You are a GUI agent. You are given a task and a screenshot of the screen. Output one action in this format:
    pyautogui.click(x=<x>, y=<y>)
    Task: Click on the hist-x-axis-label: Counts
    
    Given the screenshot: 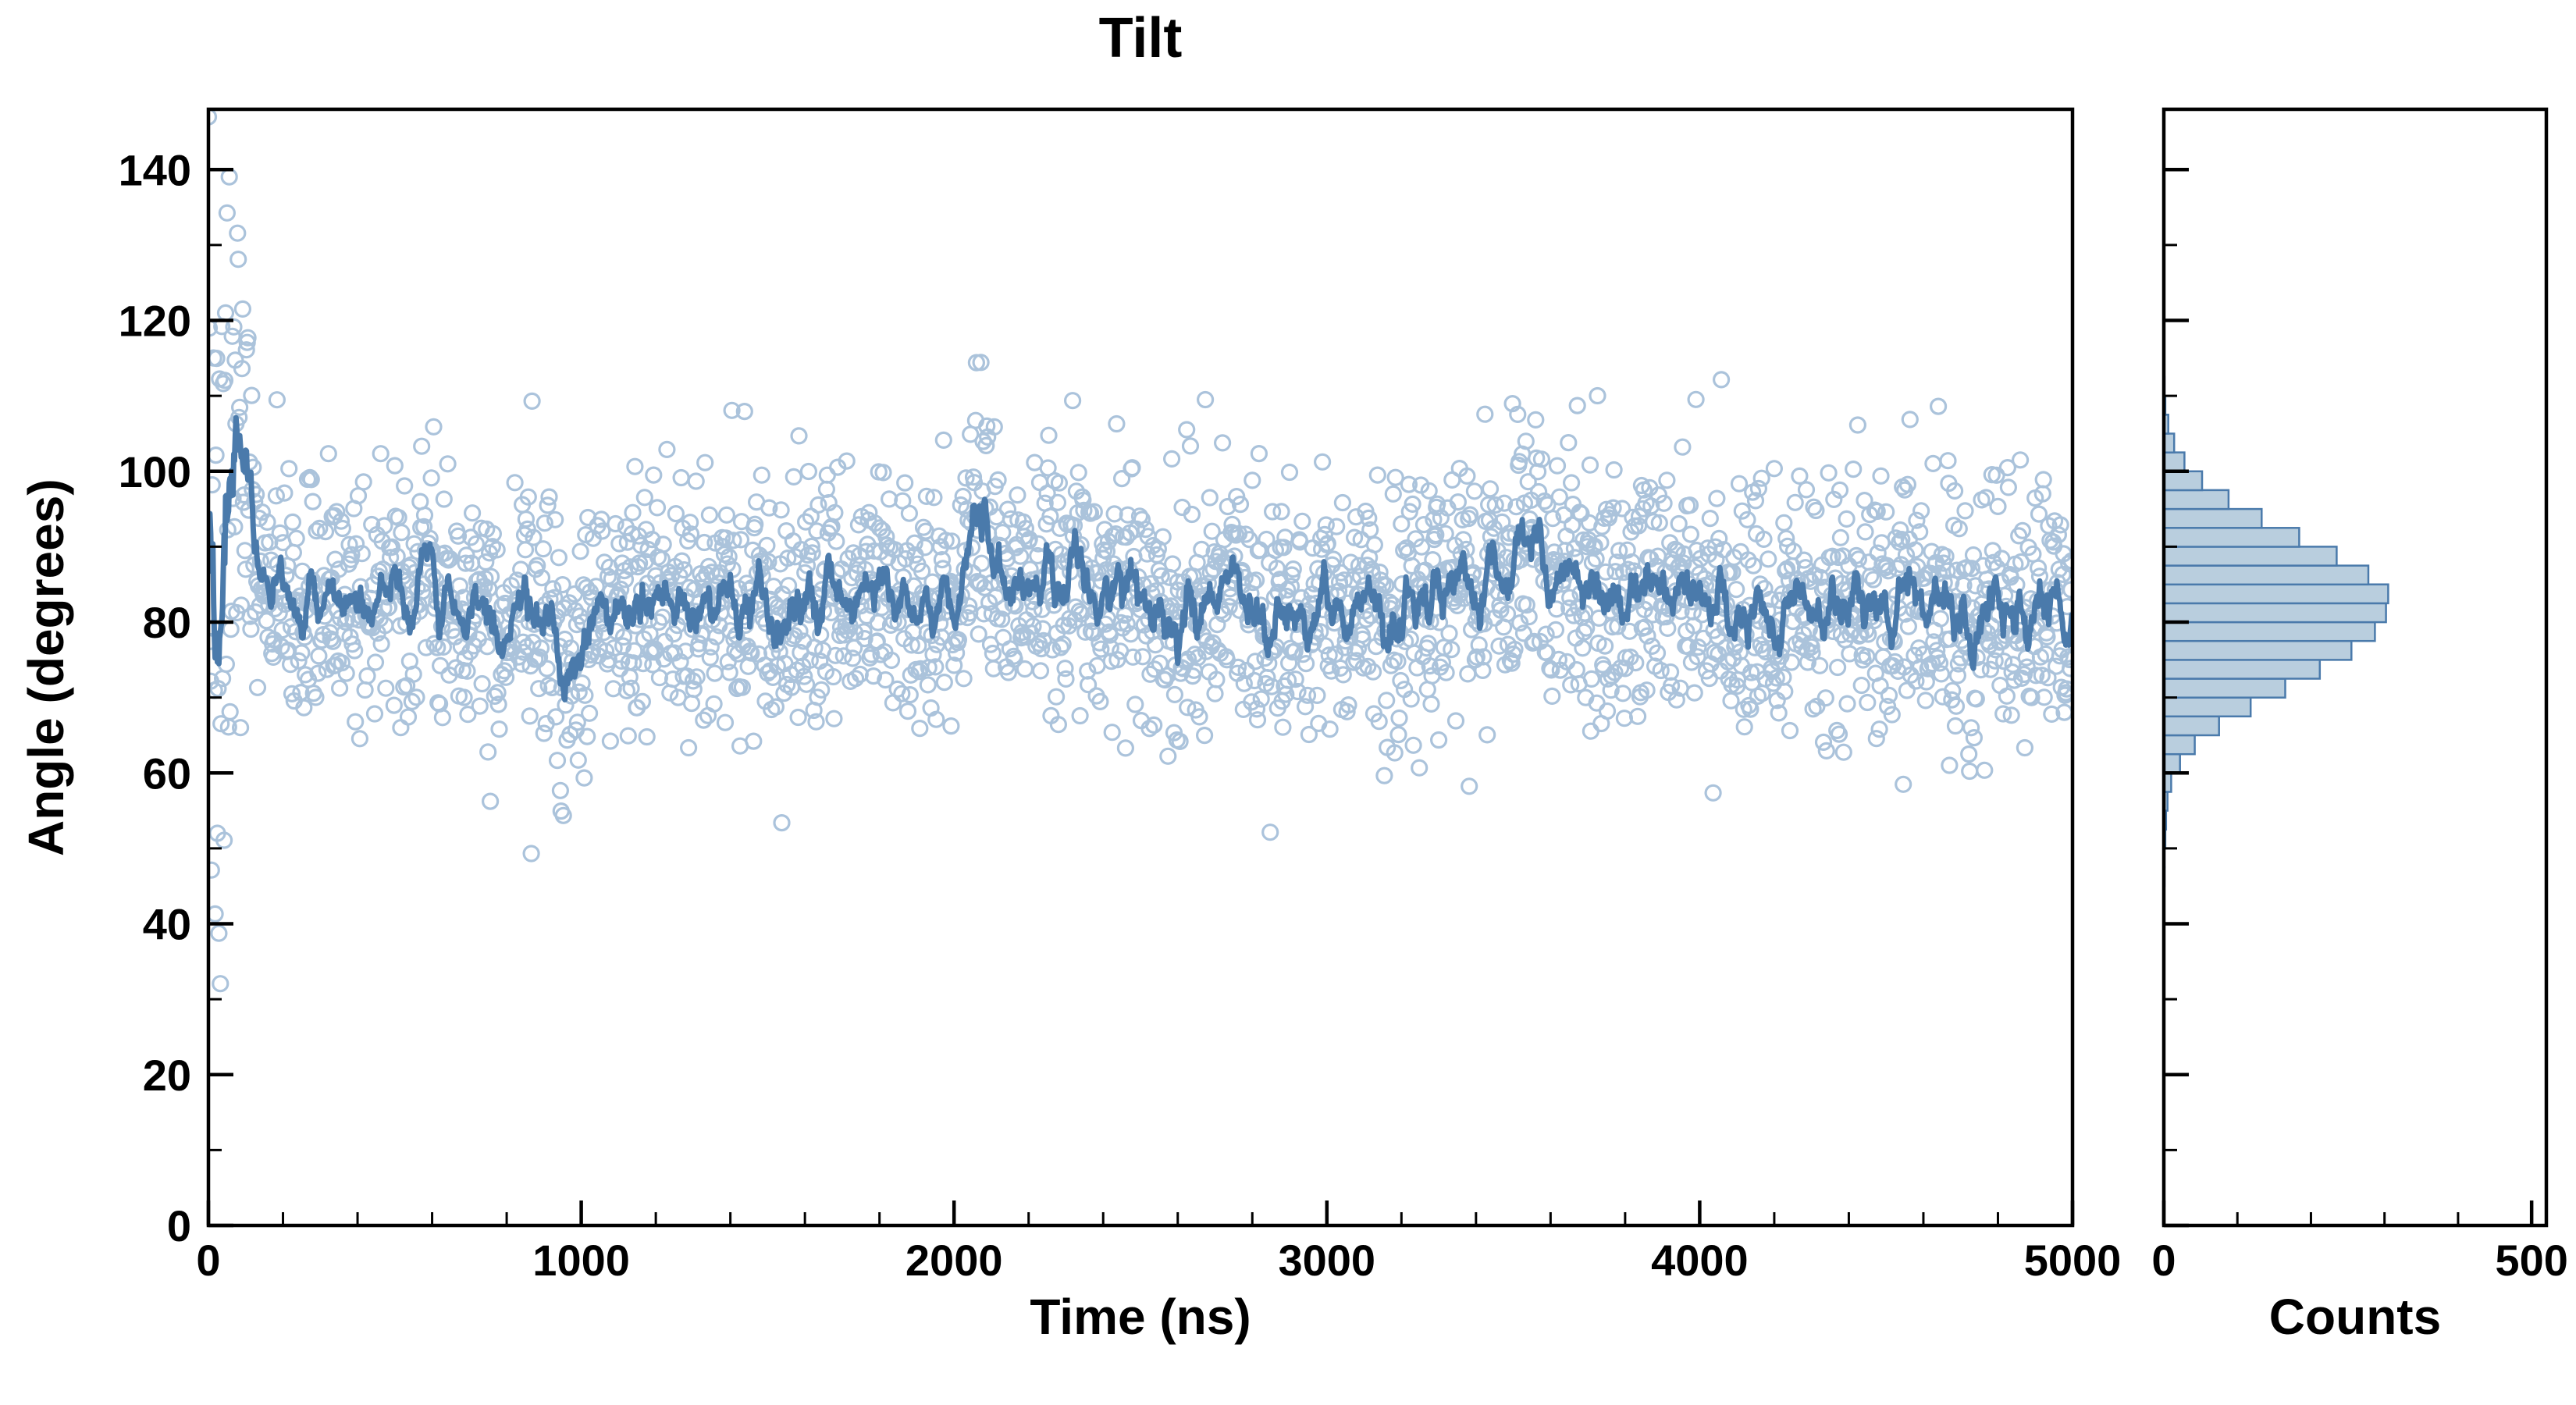 What is the action you would take?
    pyautogui.click(x=2355, y=1317)
    